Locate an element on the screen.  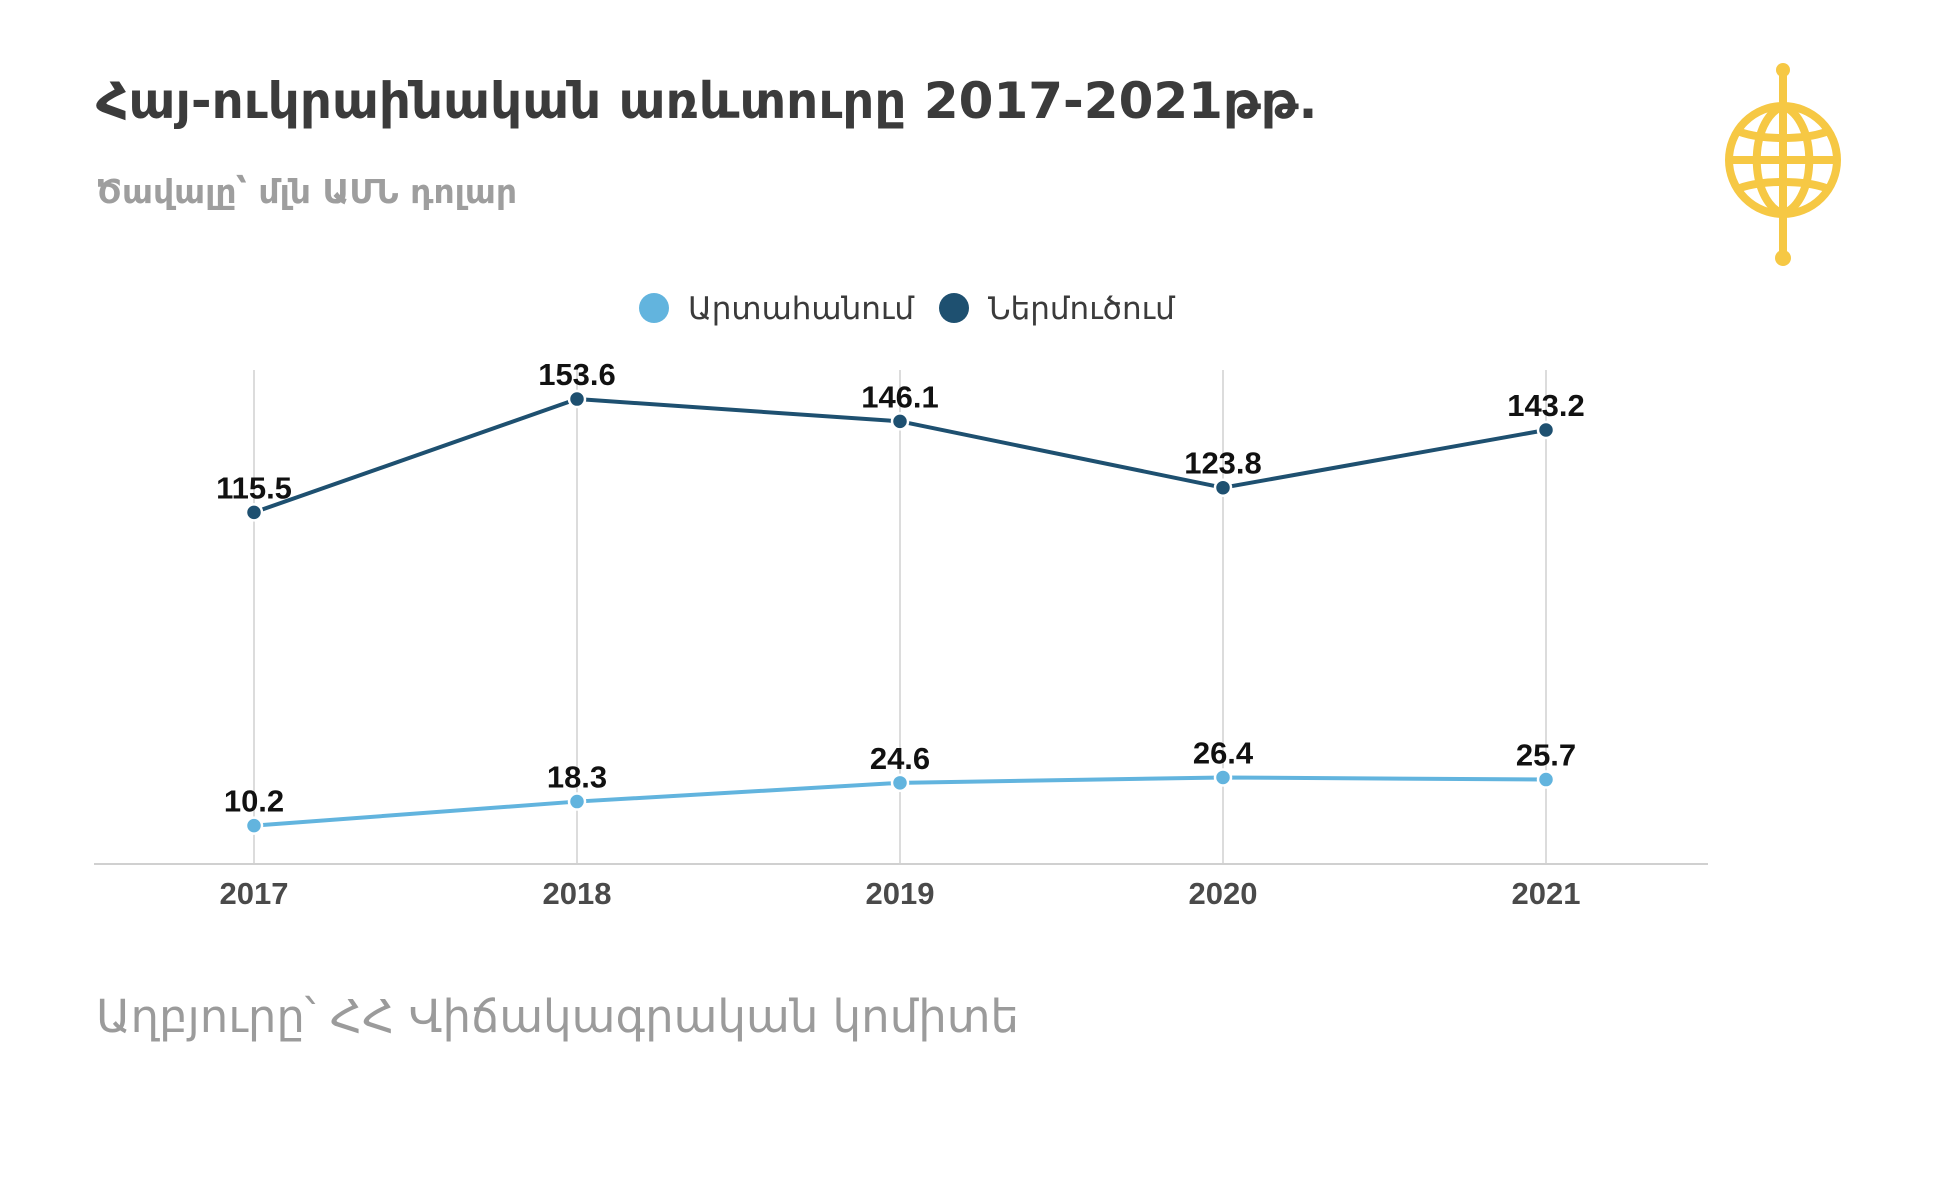
x-tick-label: 2020 is located at coordinates (1223, 893).